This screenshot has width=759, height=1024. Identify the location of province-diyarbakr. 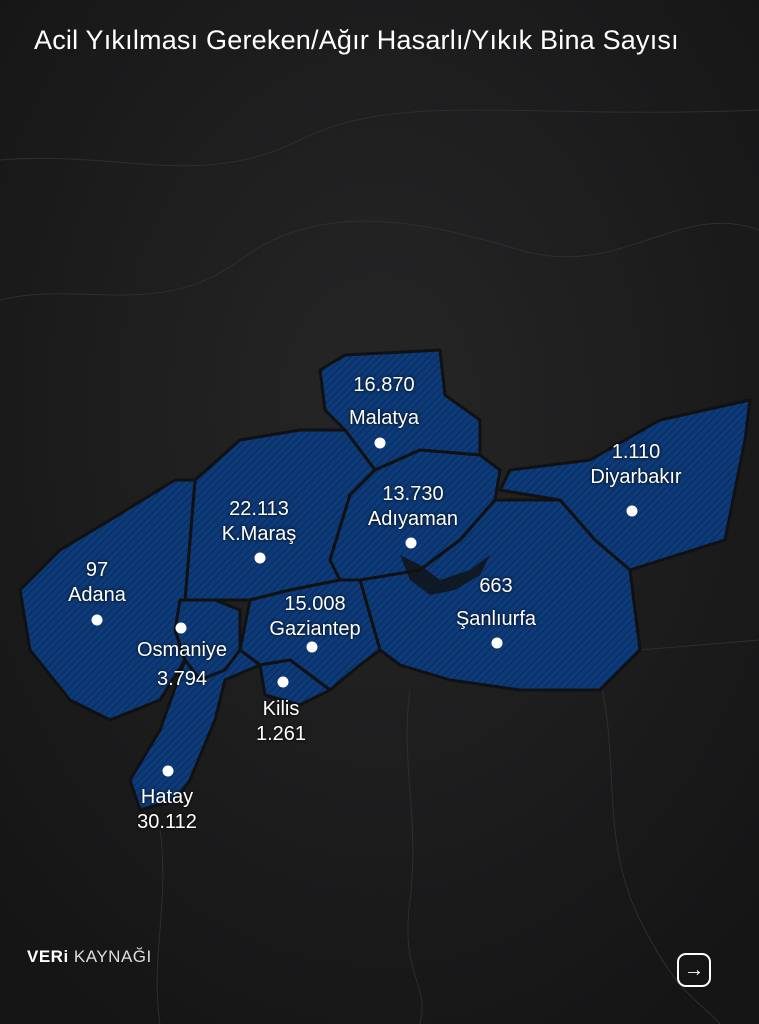
(625, 485).